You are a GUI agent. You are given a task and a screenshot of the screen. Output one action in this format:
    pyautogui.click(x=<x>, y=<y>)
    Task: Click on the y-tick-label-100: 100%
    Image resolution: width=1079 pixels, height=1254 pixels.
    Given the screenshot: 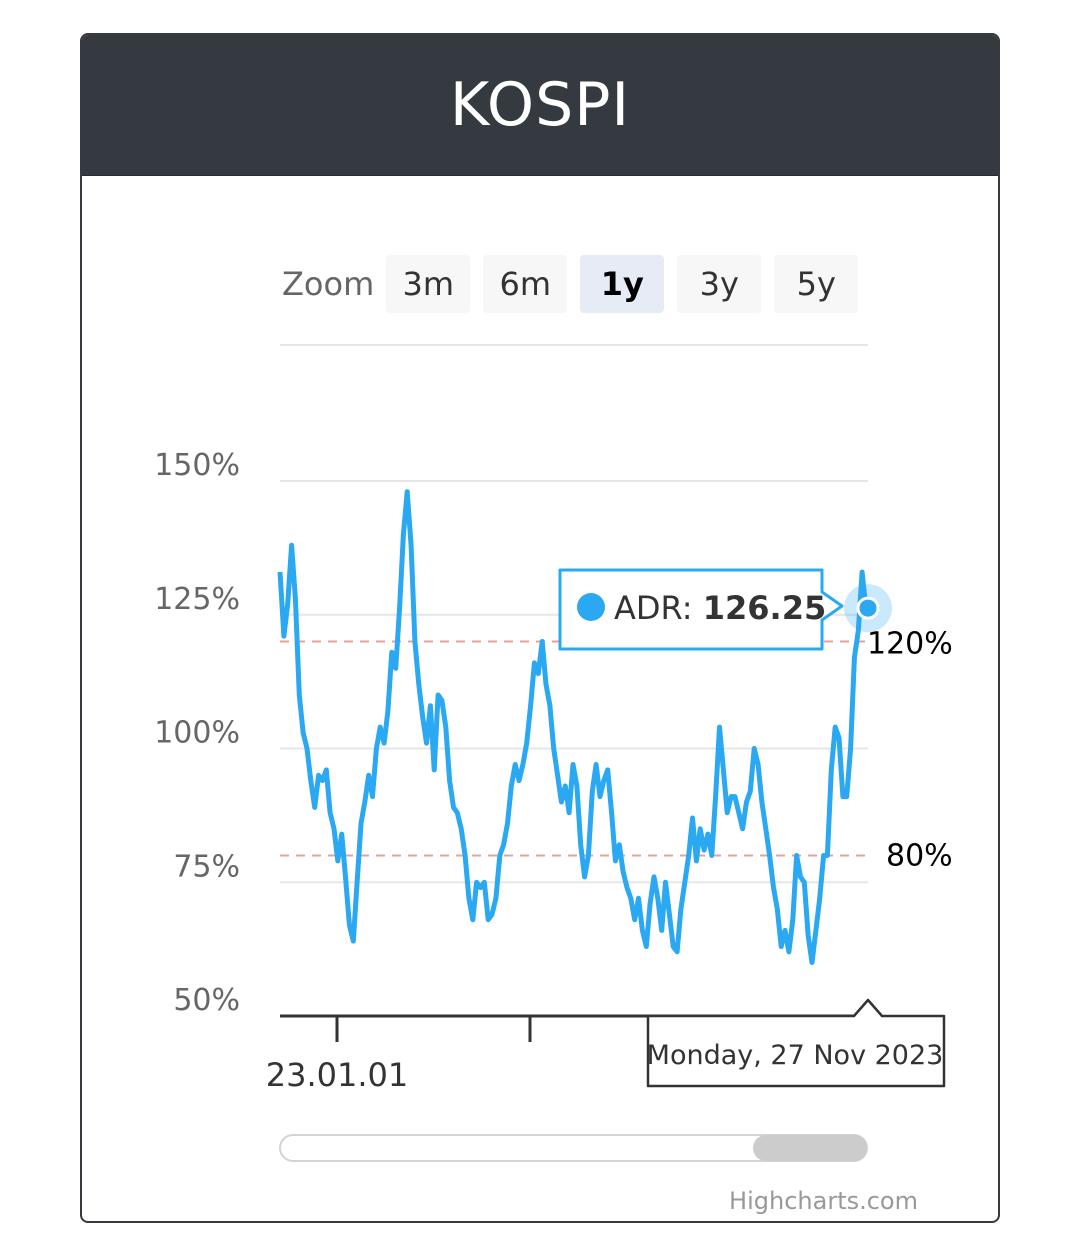 What is the action you would take?
    pyautogui.click(x=197, y=733)
    